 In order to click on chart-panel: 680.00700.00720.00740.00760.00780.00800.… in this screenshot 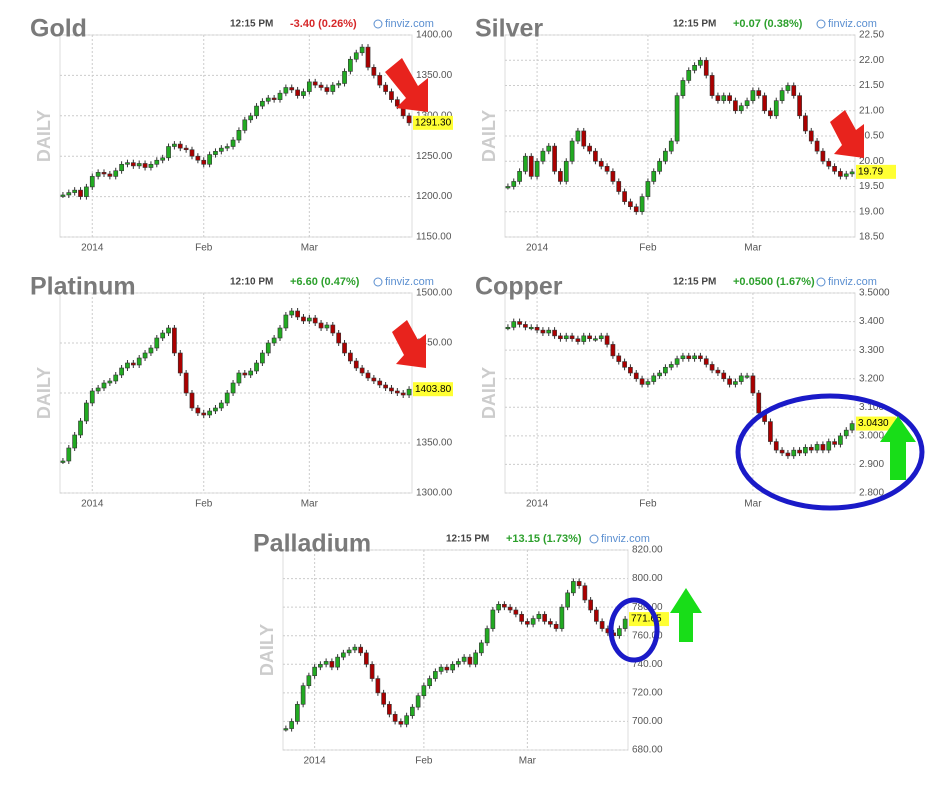, I will do `click(461, 648)`.